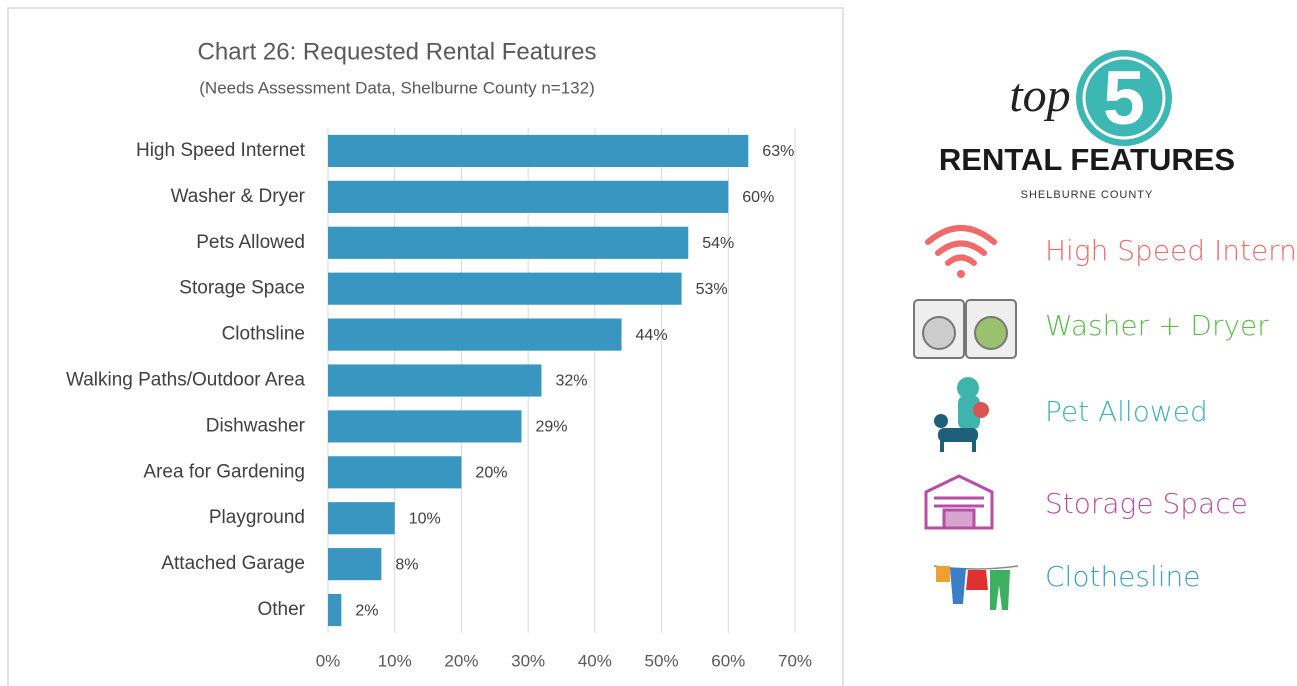 The height and width of the screenshot is (686, 1297). What do you see at coordinates (257, 517) in the screenshot?
I see `category-label: Playground` at bounding box center [257, 517].